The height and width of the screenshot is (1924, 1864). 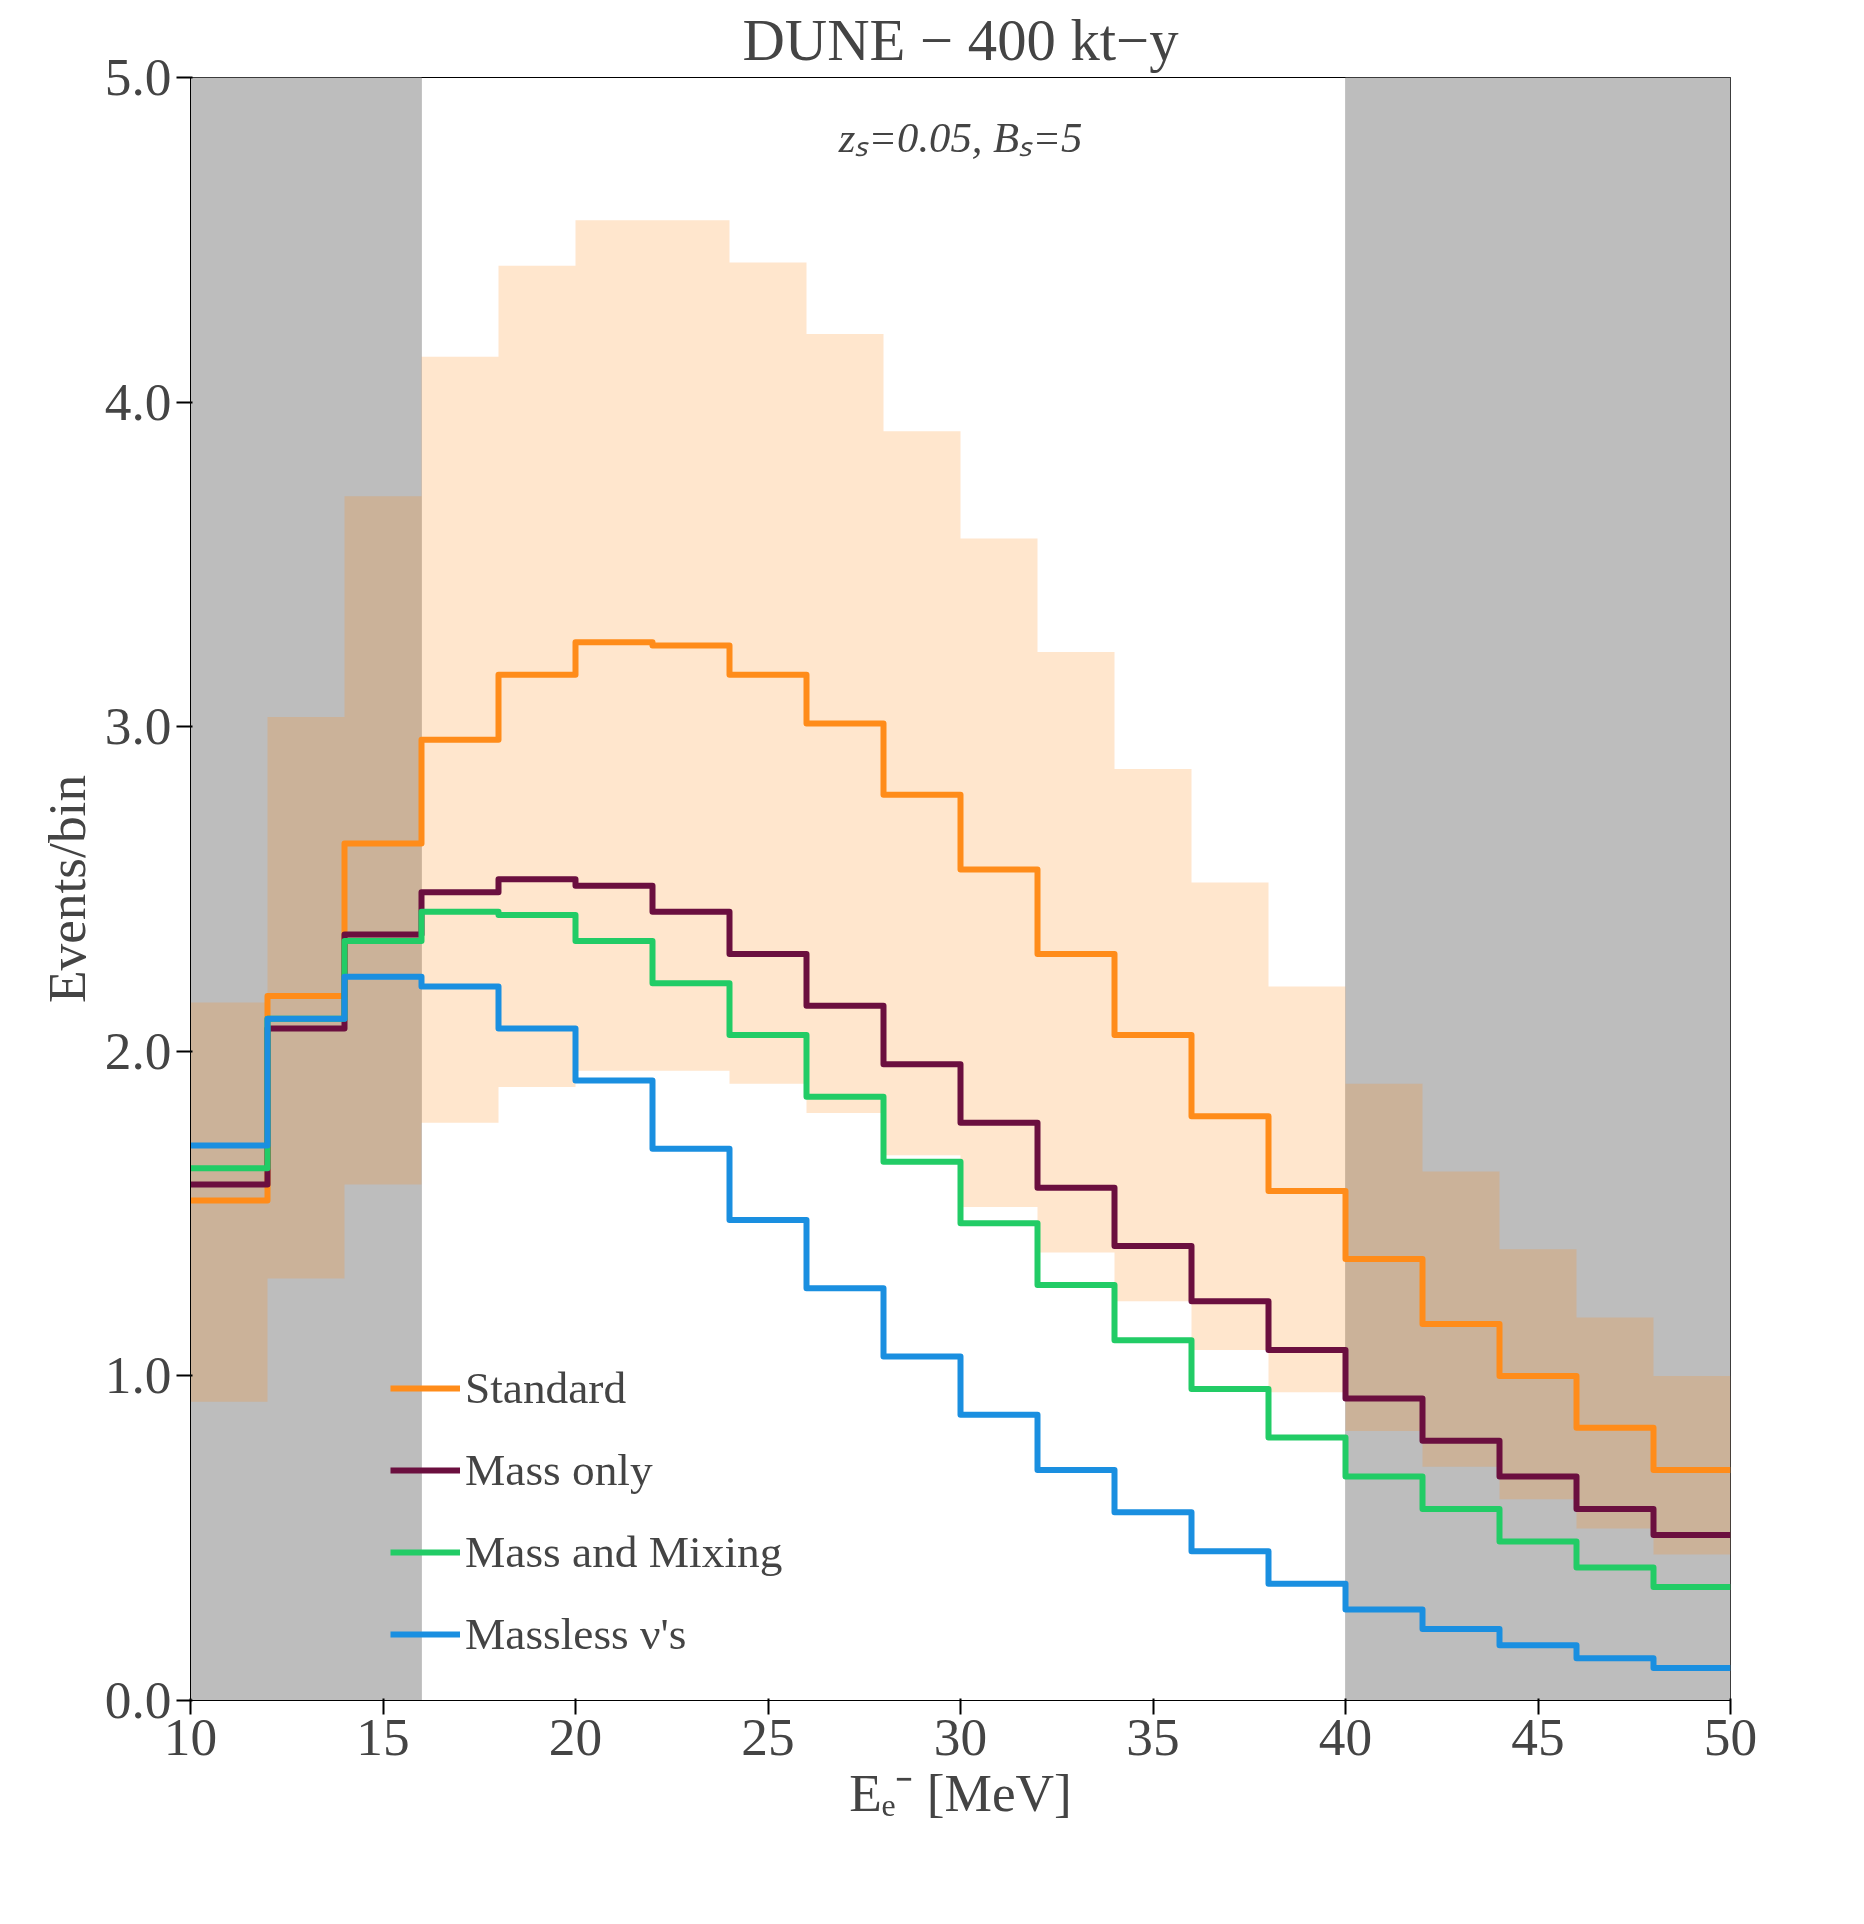 What do you see at coordinates (66, 889) in the screenshot?
I see `y-axis-title: Events/bin` at bounding box center [66, 889].